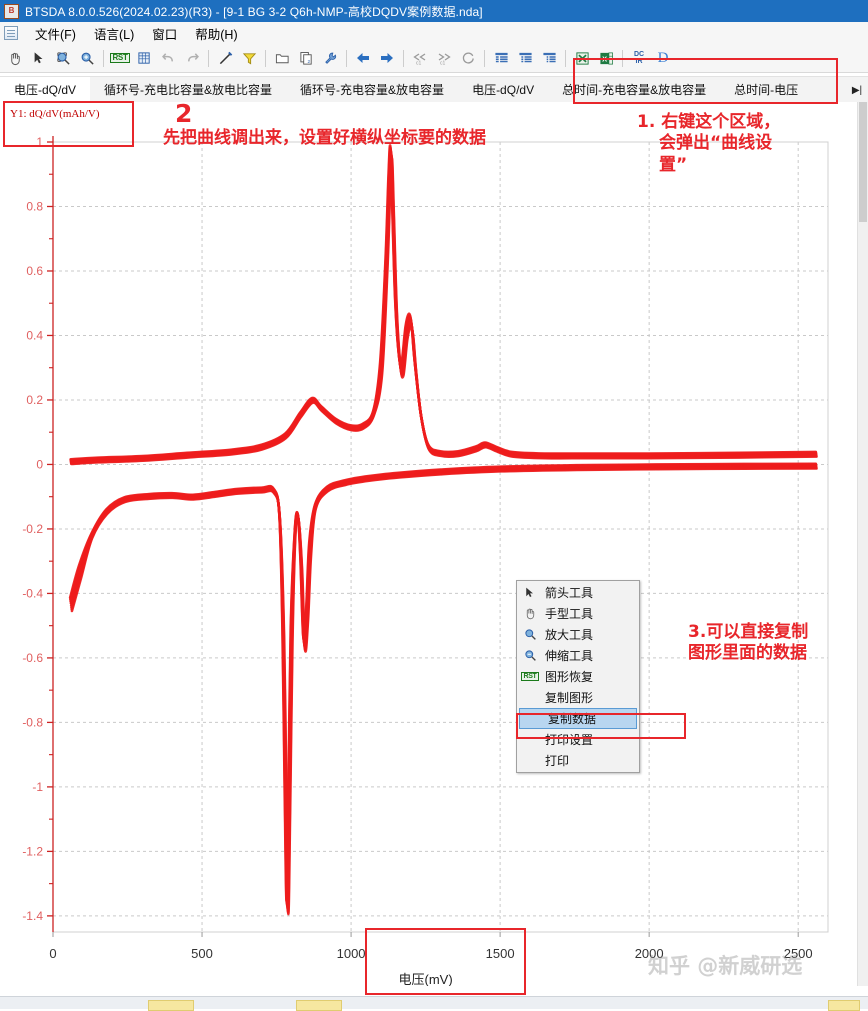 This screenshot has width=868, height=1011. I want to click on tab-total-time-capacity: 总时间-充电容量&放电容量, so click(634, 90).